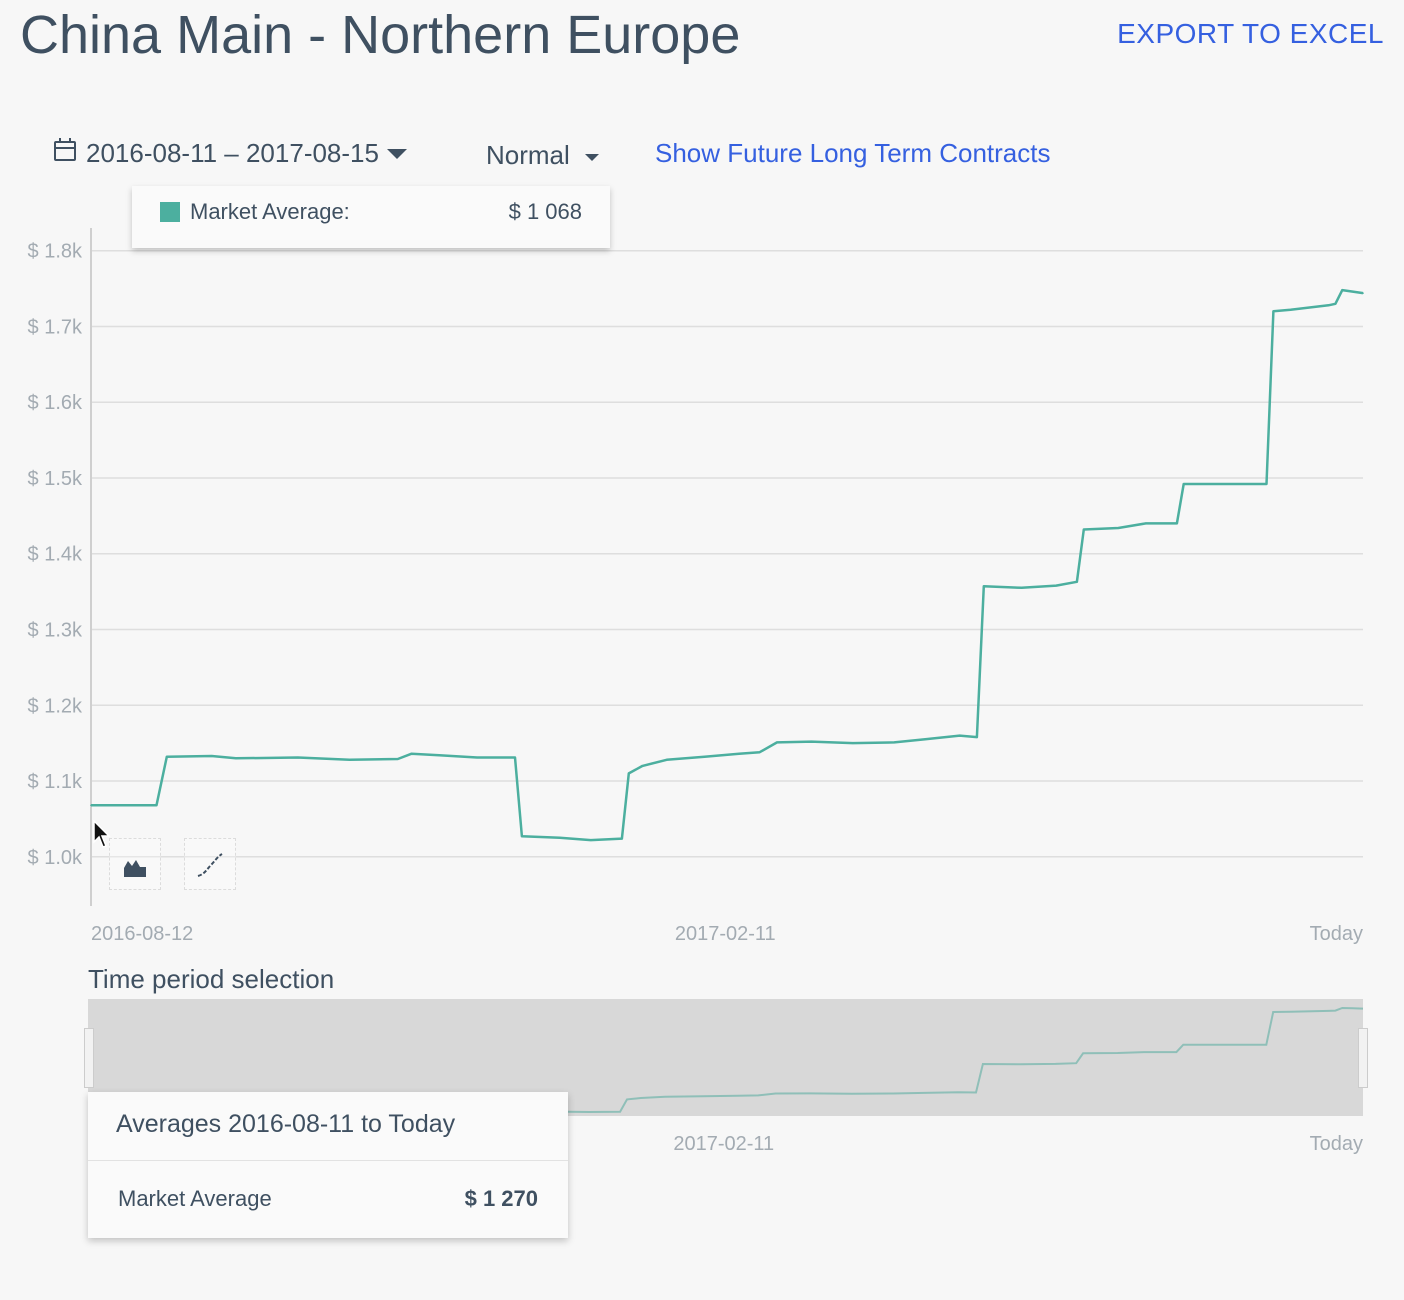 The image size is (1404, 1300). Describe the element at coordinates (211, 979) in the screenshot. I see `time-period-label: Time period selection` at that location.